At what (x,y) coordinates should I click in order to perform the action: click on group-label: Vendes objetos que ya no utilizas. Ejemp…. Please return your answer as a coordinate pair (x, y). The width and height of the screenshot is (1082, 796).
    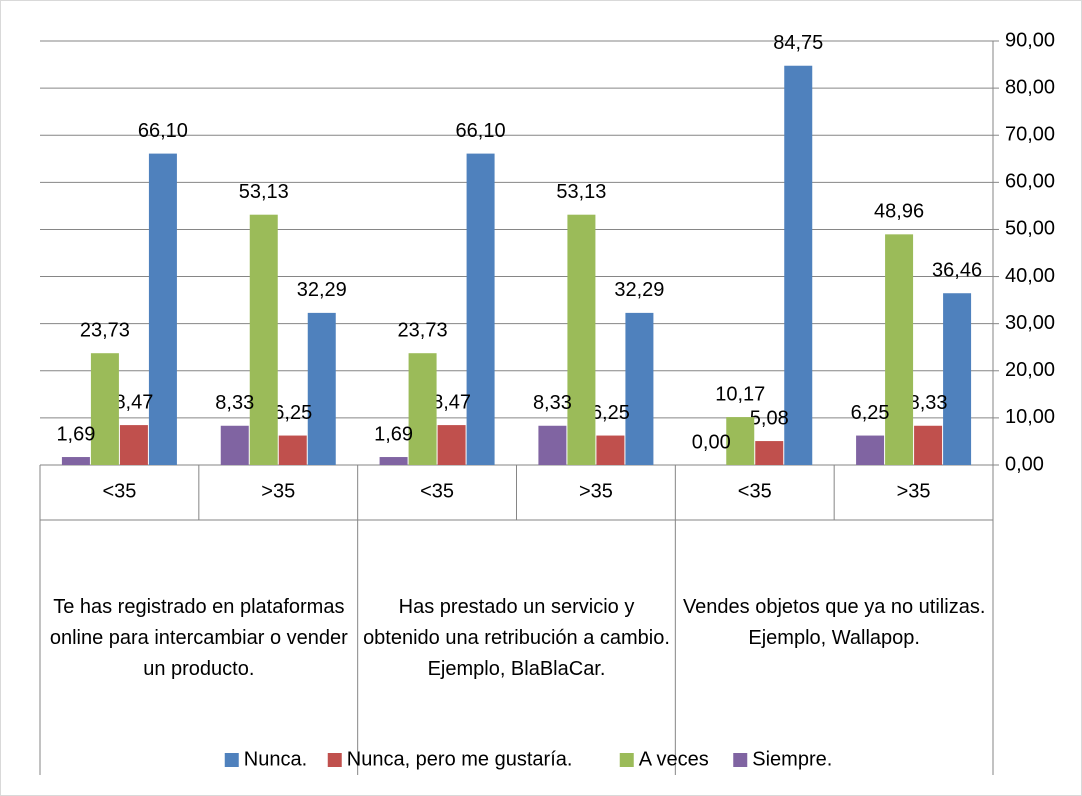
    Looking at the image, I should click on (834, 622).